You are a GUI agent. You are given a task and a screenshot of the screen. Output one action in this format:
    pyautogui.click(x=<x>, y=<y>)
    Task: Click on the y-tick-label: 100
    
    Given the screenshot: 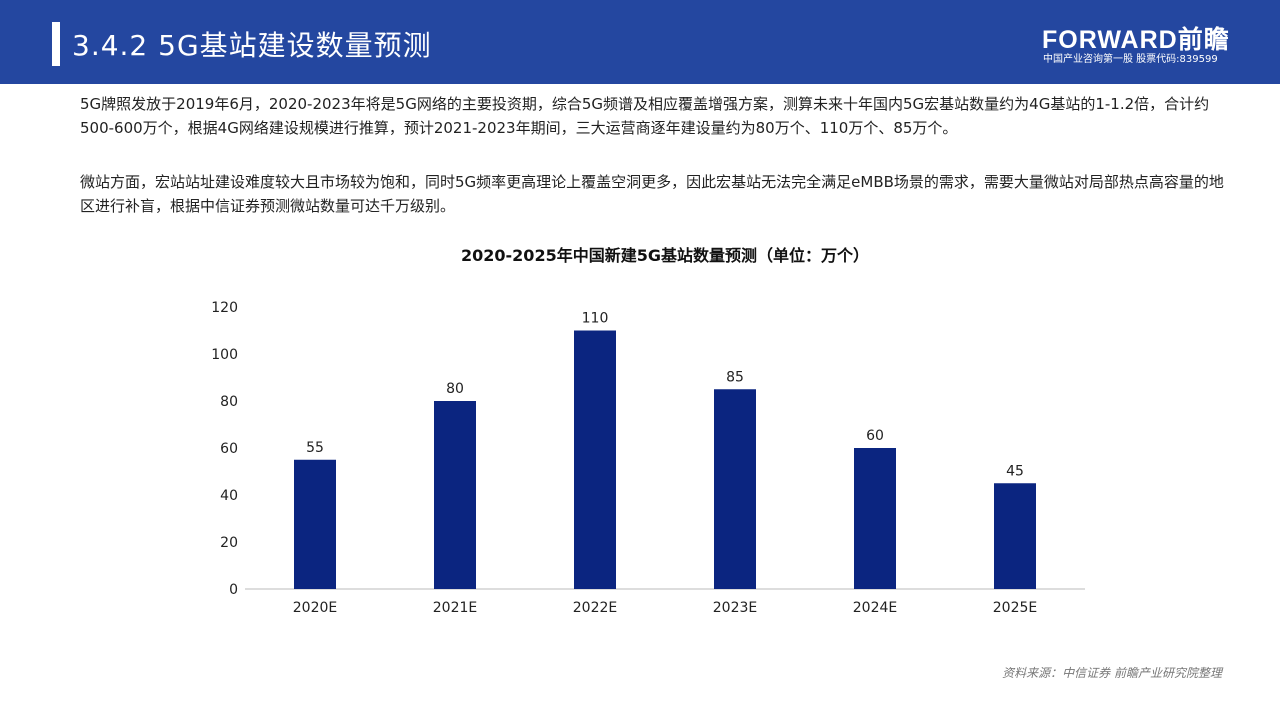 What is the action you would take?
    pyautogui.click(x=224, y=355)
    